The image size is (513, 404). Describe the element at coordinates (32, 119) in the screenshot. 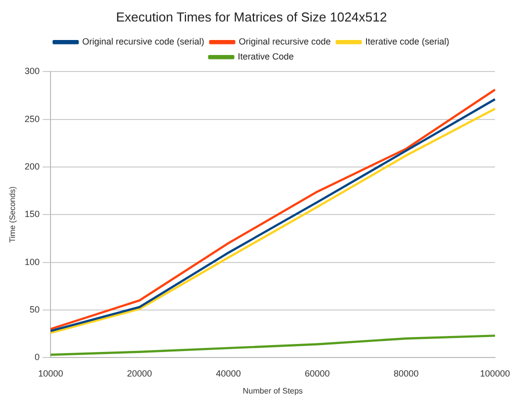

I see `y-tick-label: 250` at that location.